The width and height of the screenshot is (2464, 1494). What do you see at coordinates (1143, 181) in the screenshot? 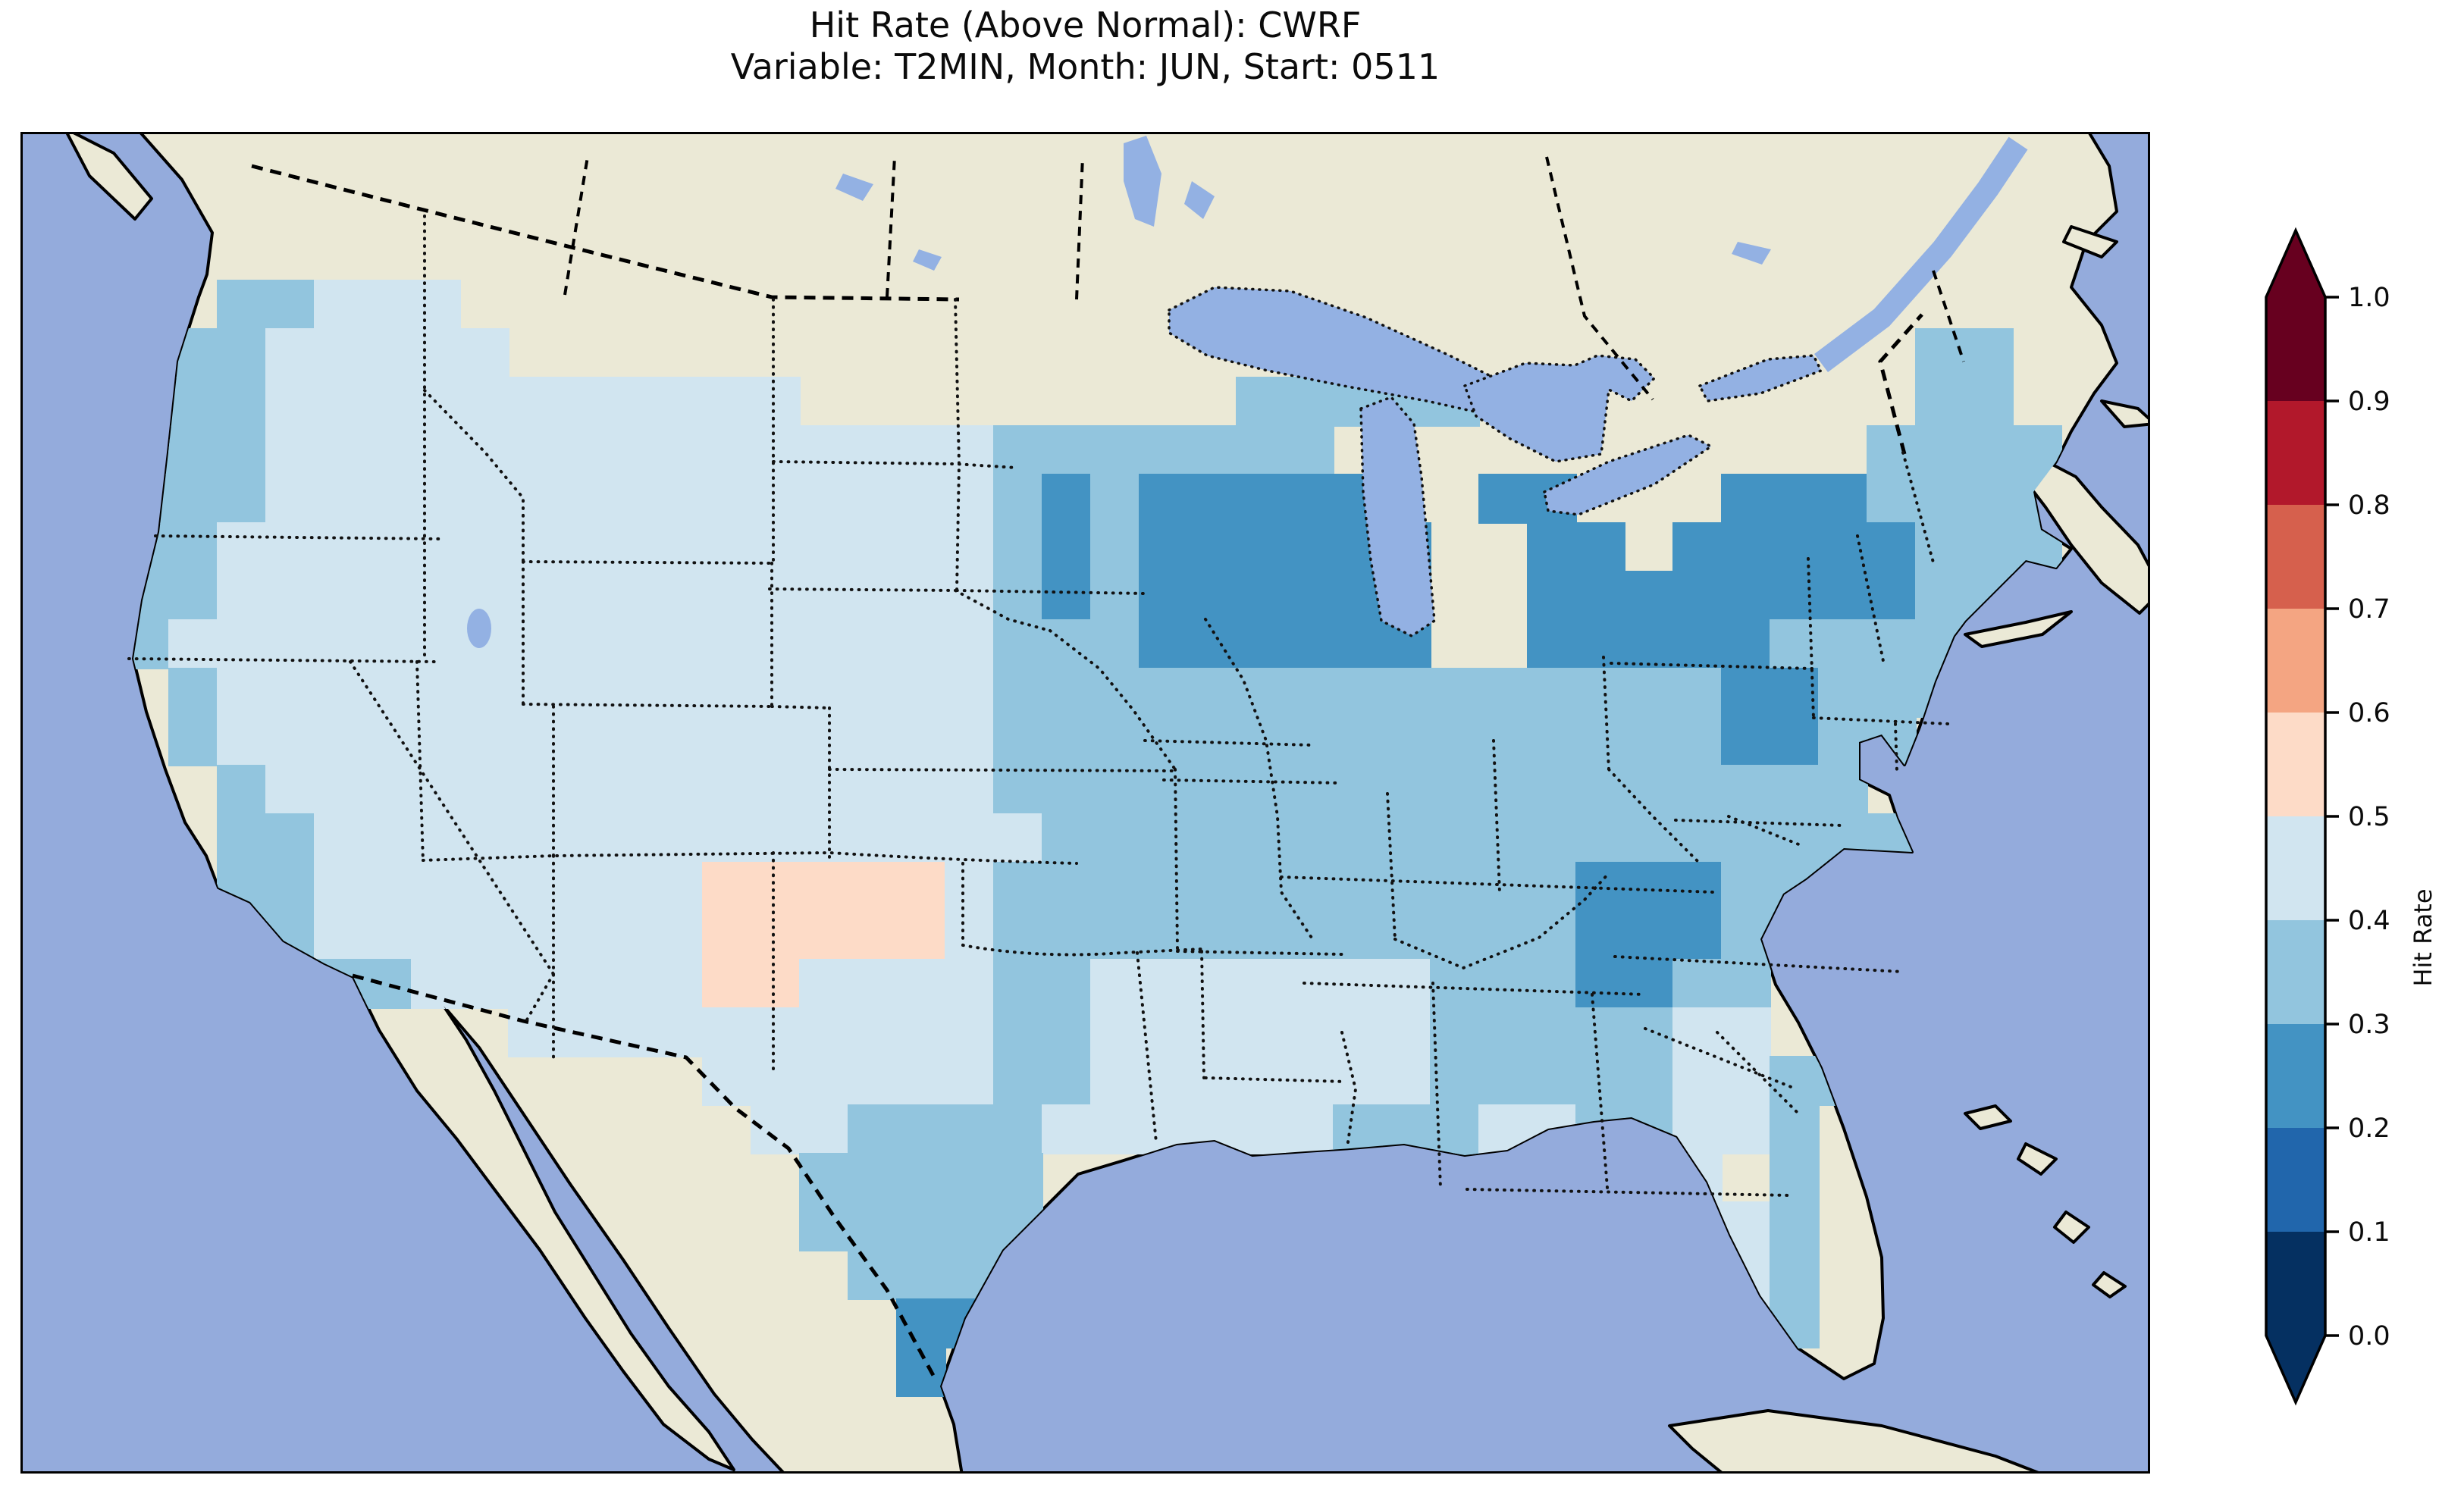
I see `lake-winnipeg` at bounding box center [1143, 181].